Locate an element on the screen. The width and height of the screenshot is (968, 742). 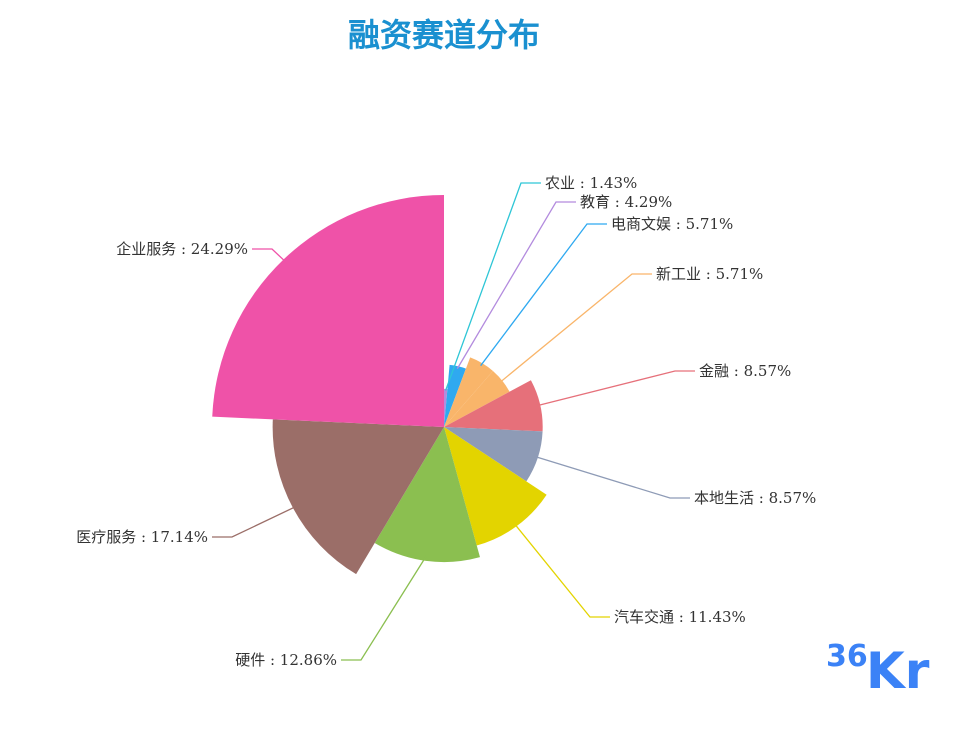
leader-line-农业 is located at coordinates (493, 286).